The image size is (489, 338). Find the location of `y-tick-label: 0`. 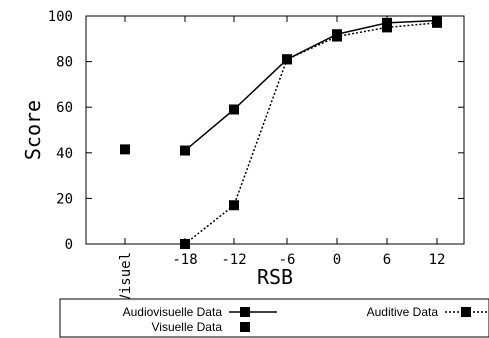

y-tick-label: 0 is located at coordinates (69, 245).